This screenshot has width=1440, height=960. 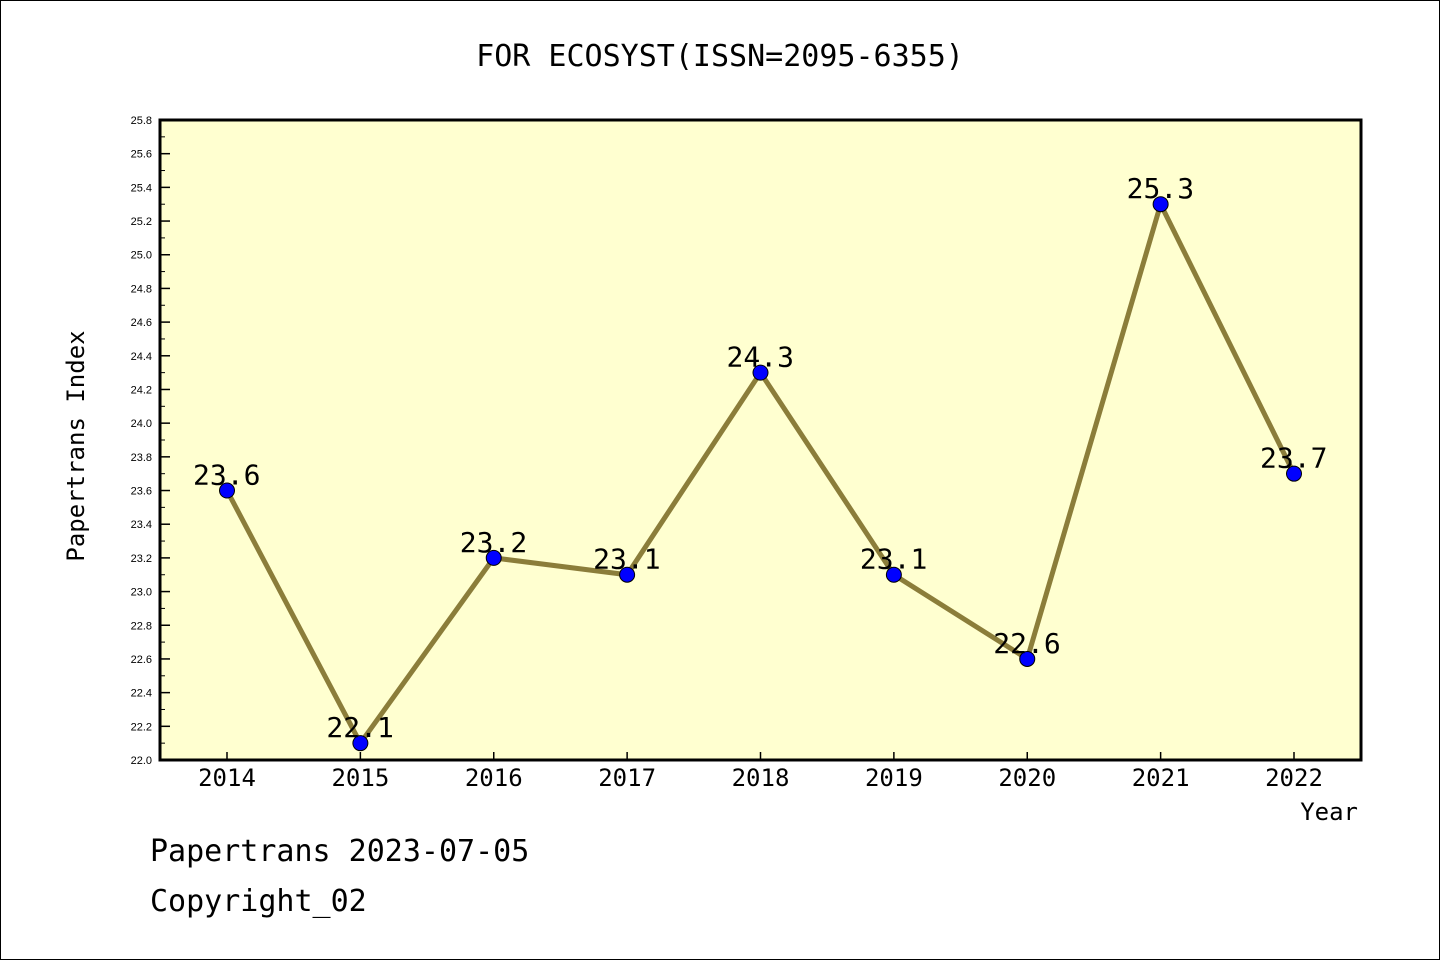 What do you see at coordinates (141, 390) in the screenshot?
I see `y-tick-label: 24.2` at bounding box center [141, 390].